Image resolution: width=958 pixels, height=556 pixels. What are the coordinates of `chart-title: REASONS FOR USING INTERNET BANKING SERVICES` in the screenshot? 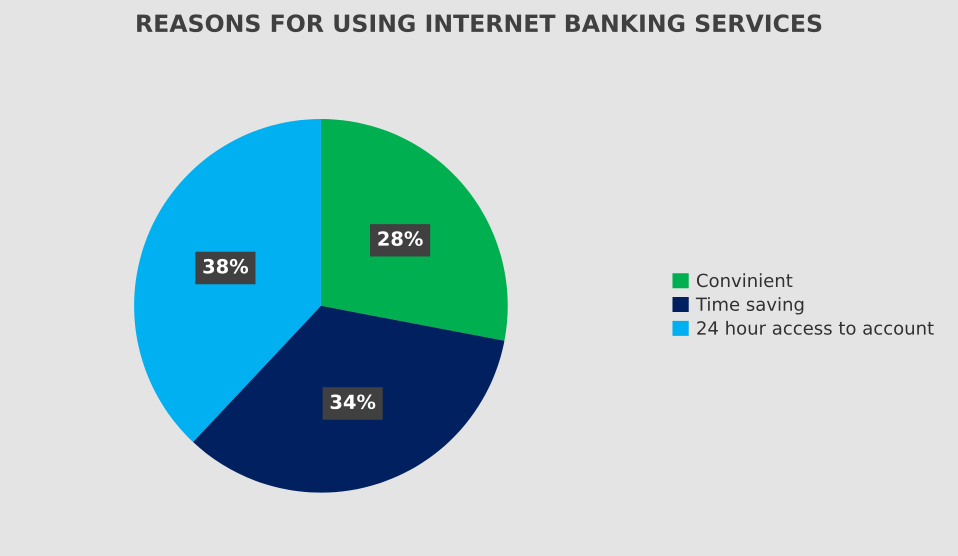 It's located at (479, 23).